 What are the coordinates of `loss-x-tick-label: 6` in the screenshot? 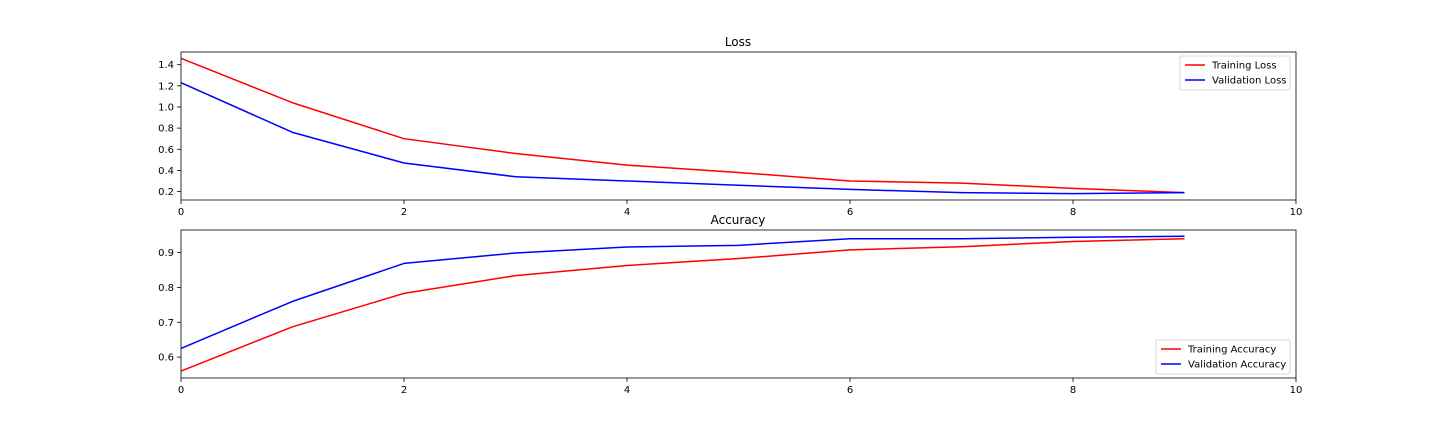 It's located at (850, 212).